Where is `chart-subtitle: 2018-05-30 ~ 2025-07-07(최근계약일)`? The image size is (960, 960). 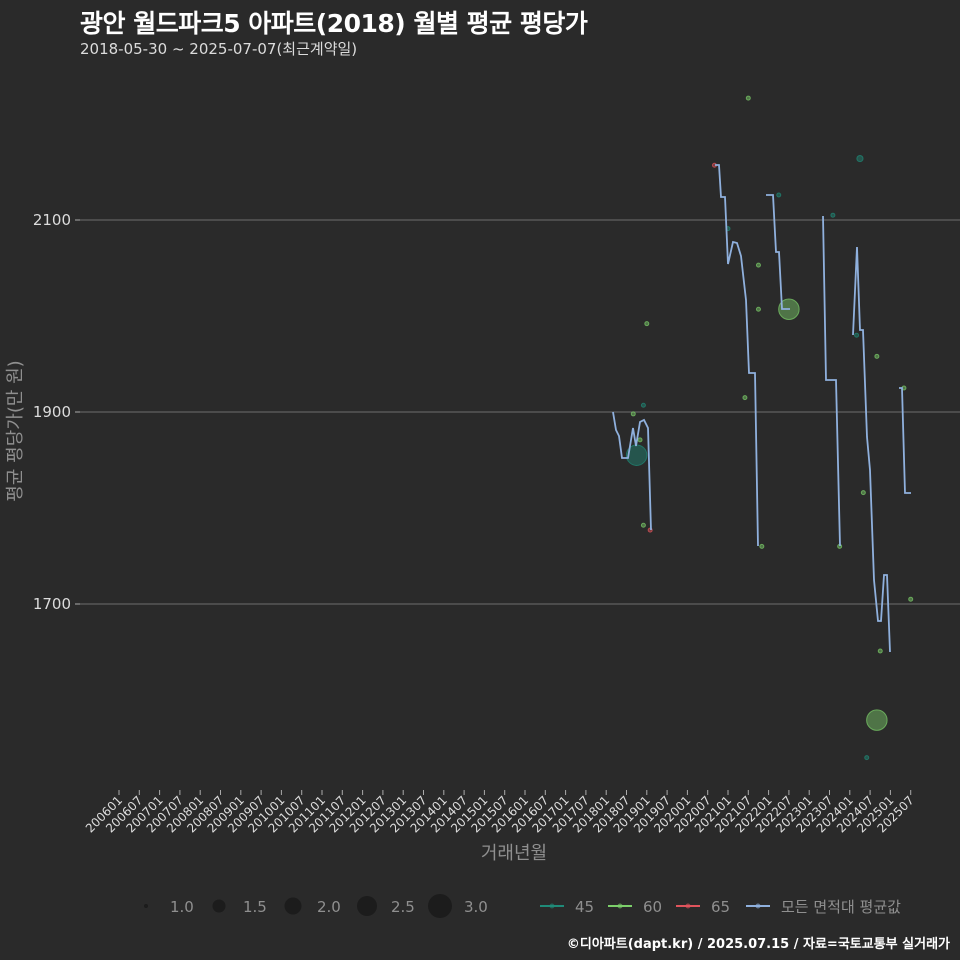
chart-subtitle: 2018-05-30 ~ 2025-07-07(최근계약일) is located at coordinates (219, 49).